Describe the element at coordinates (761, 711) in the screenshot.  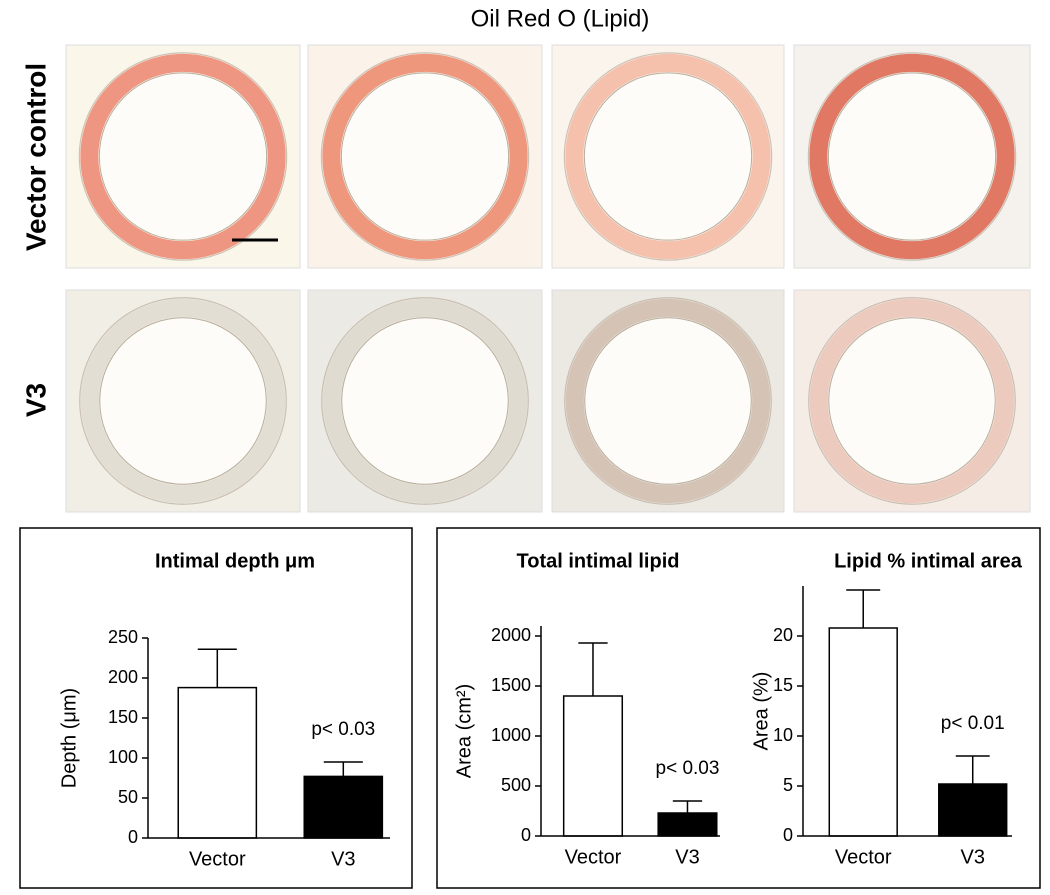
I see `y-axis-label: Area (%)` at that location.